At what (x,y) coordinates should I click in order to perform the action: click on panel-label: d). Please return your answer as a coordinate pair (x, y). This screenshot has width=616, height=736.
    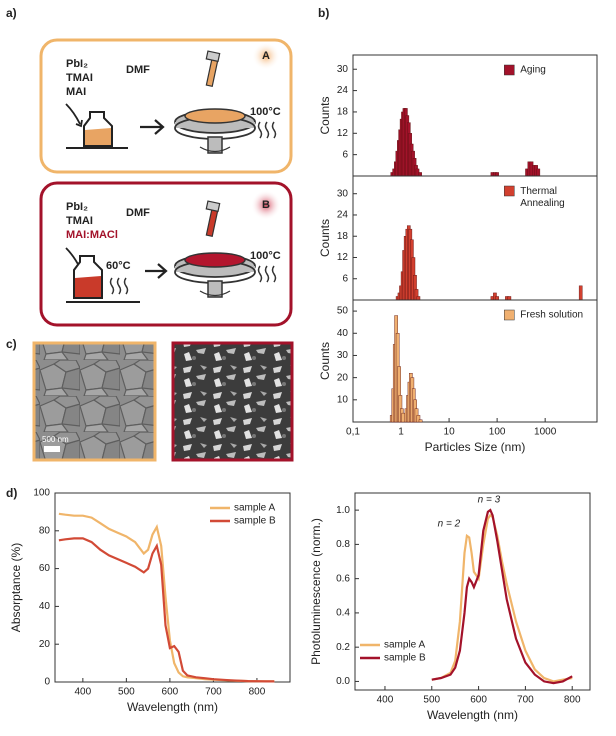
    Looking at the image, I should click on (11, 493).